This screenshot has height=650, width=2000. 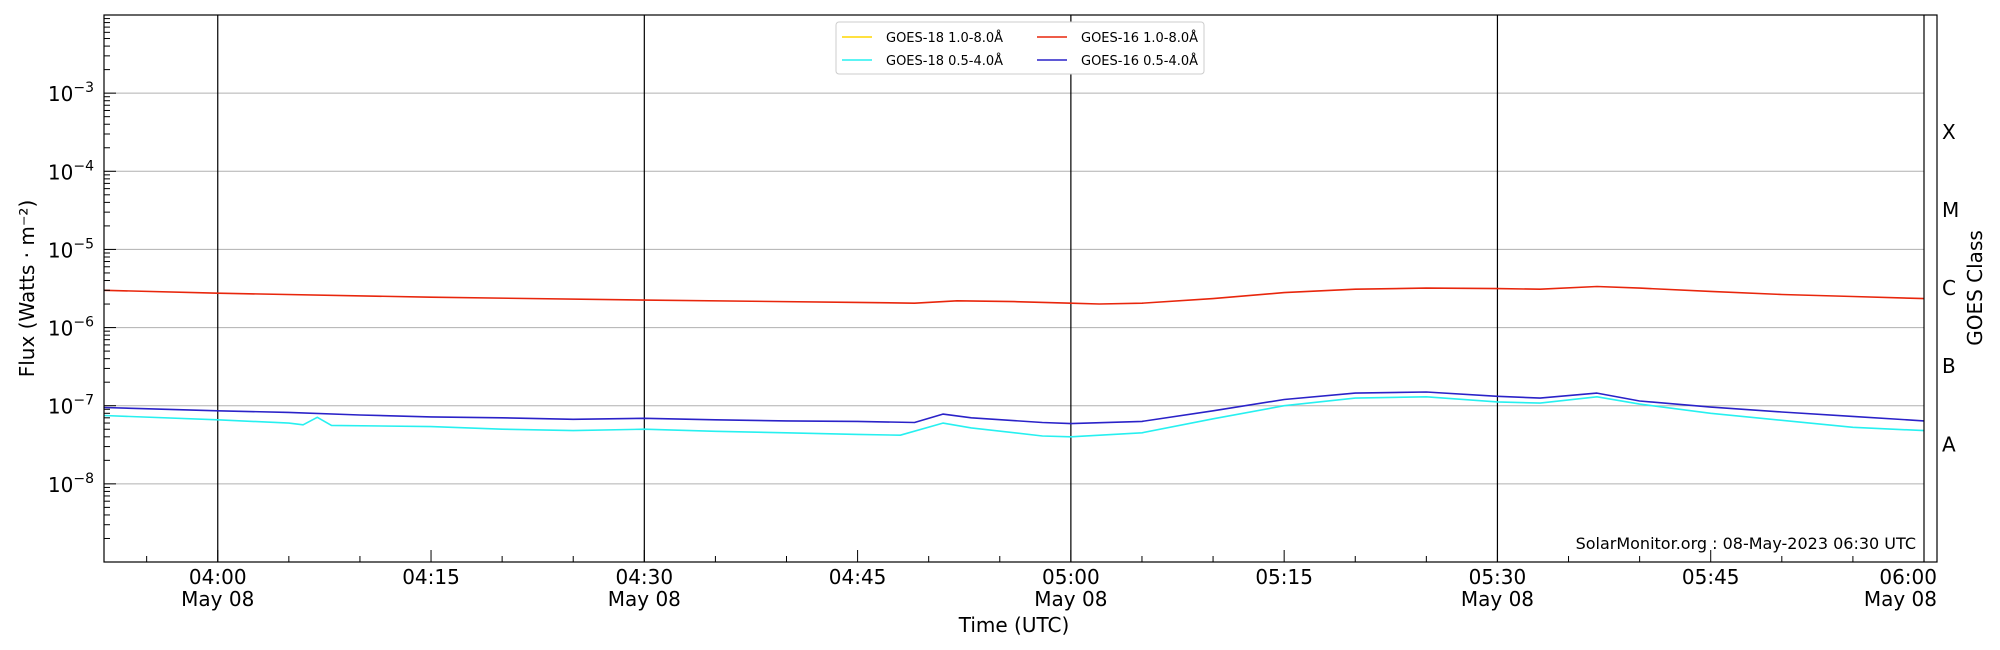 What do you see at coordinates (71, 484) in the screenshot?
I see `y-tick-label: 10⁻⁸` at bounding box center [71, 484].